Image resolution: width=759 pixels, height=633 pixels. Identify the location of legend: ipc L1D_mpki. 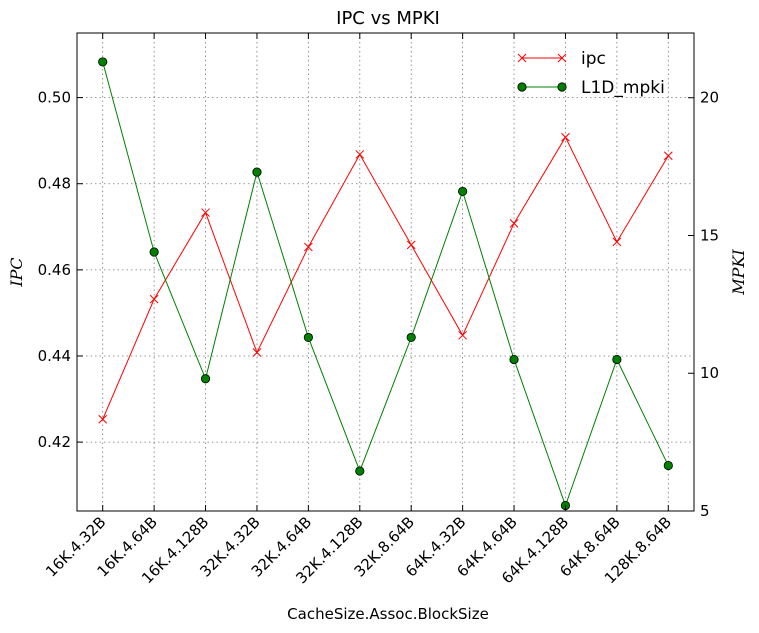
(591, 73).